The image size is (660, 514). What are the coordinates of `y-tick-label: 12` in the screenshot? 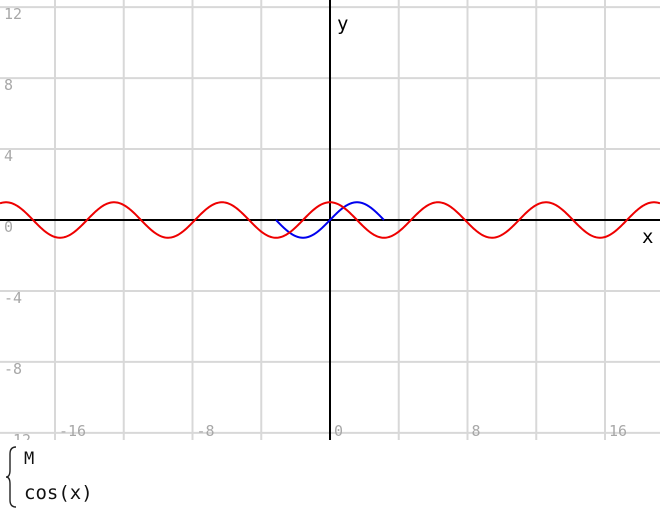 It's located at (13, 14).